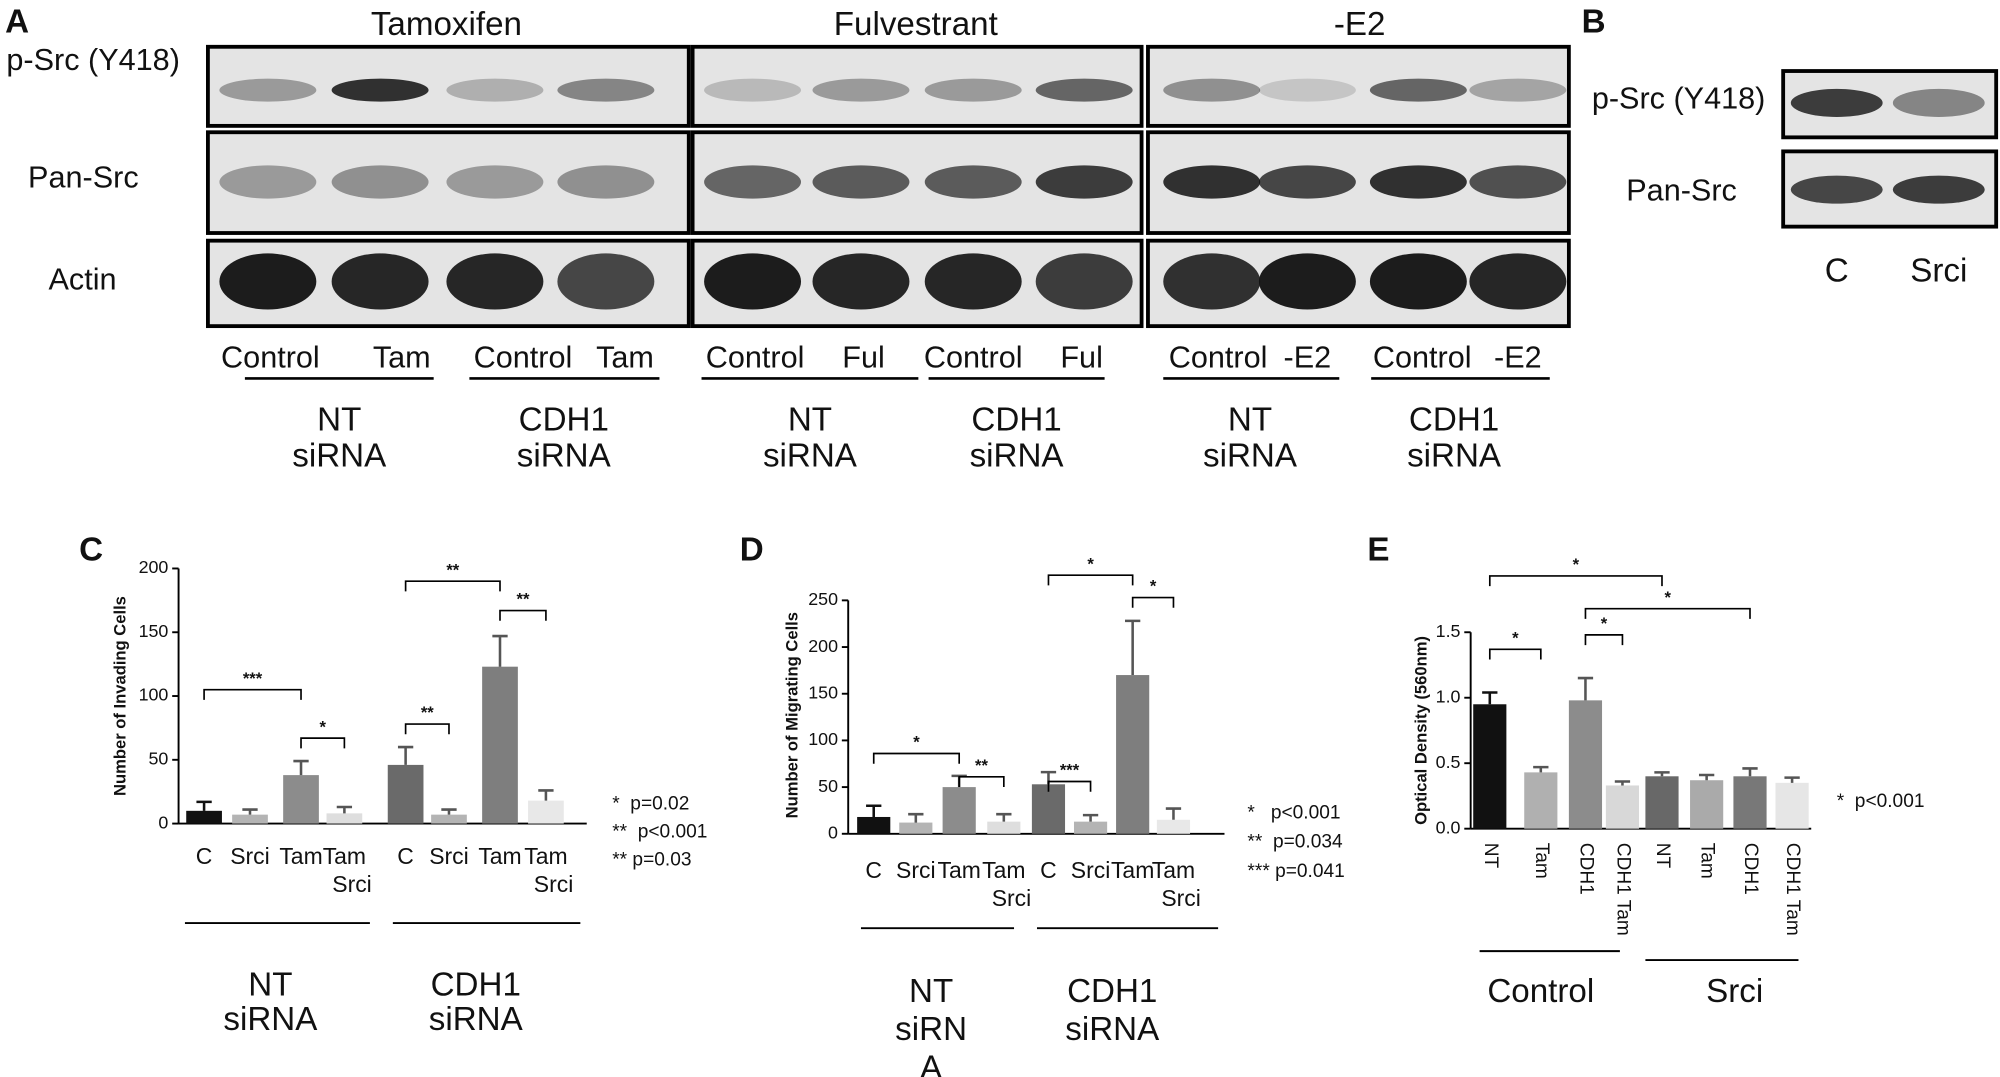 This screenshot has width=2000, height=1077. Describe the element at coordinates (931, 1029) in the screenshot. I see `group-label: siRN` at that location.